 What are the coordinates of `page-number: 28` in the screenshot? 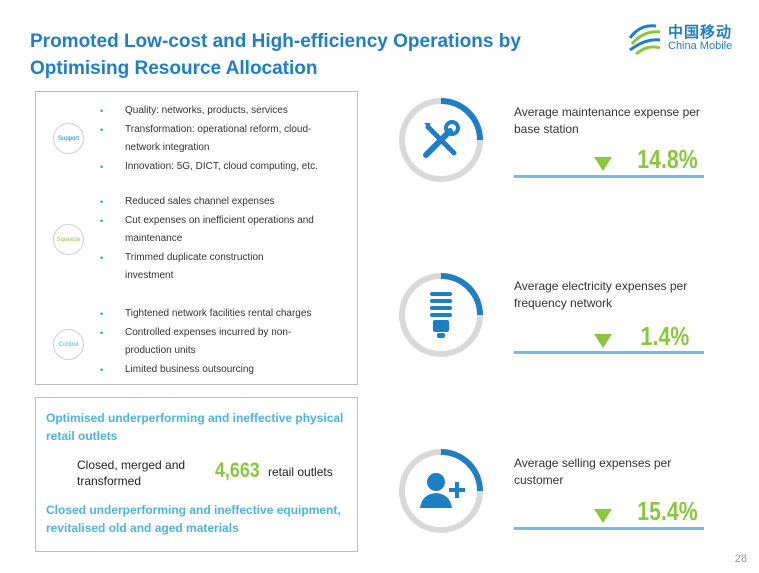 It's located at (740, 559).